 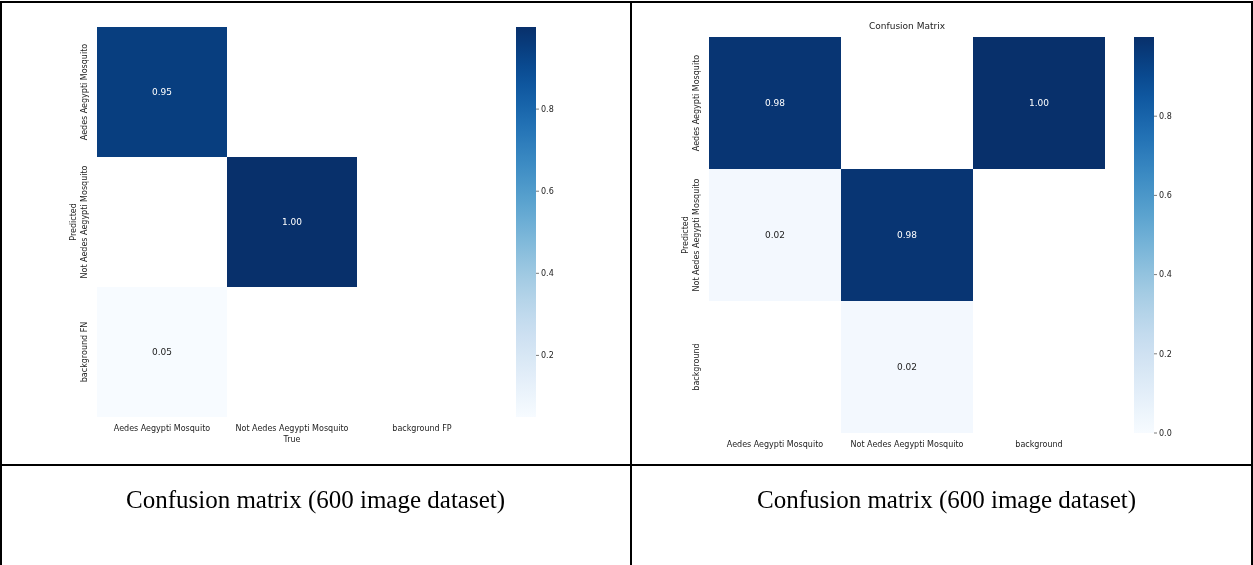 What do you see at coordinates (696, 367) in the screenshot?
I see `y-tick-label: background` at bounding box center [696, 367].